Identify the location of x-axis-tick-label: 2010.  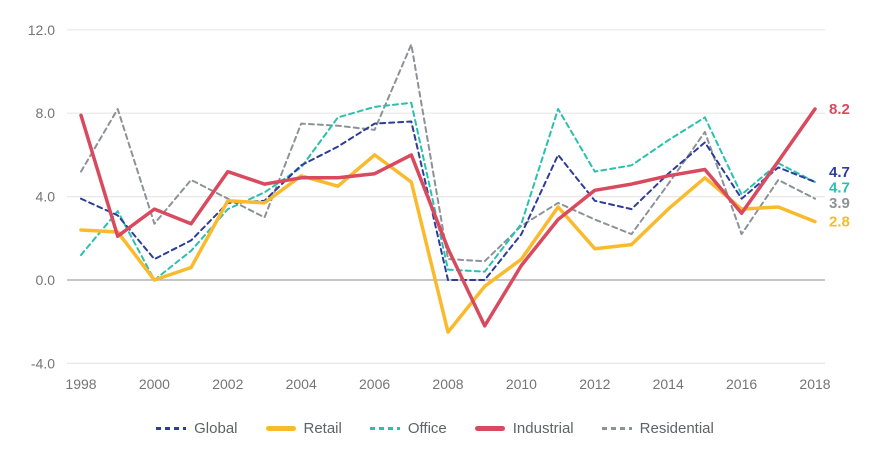
(521, 384).